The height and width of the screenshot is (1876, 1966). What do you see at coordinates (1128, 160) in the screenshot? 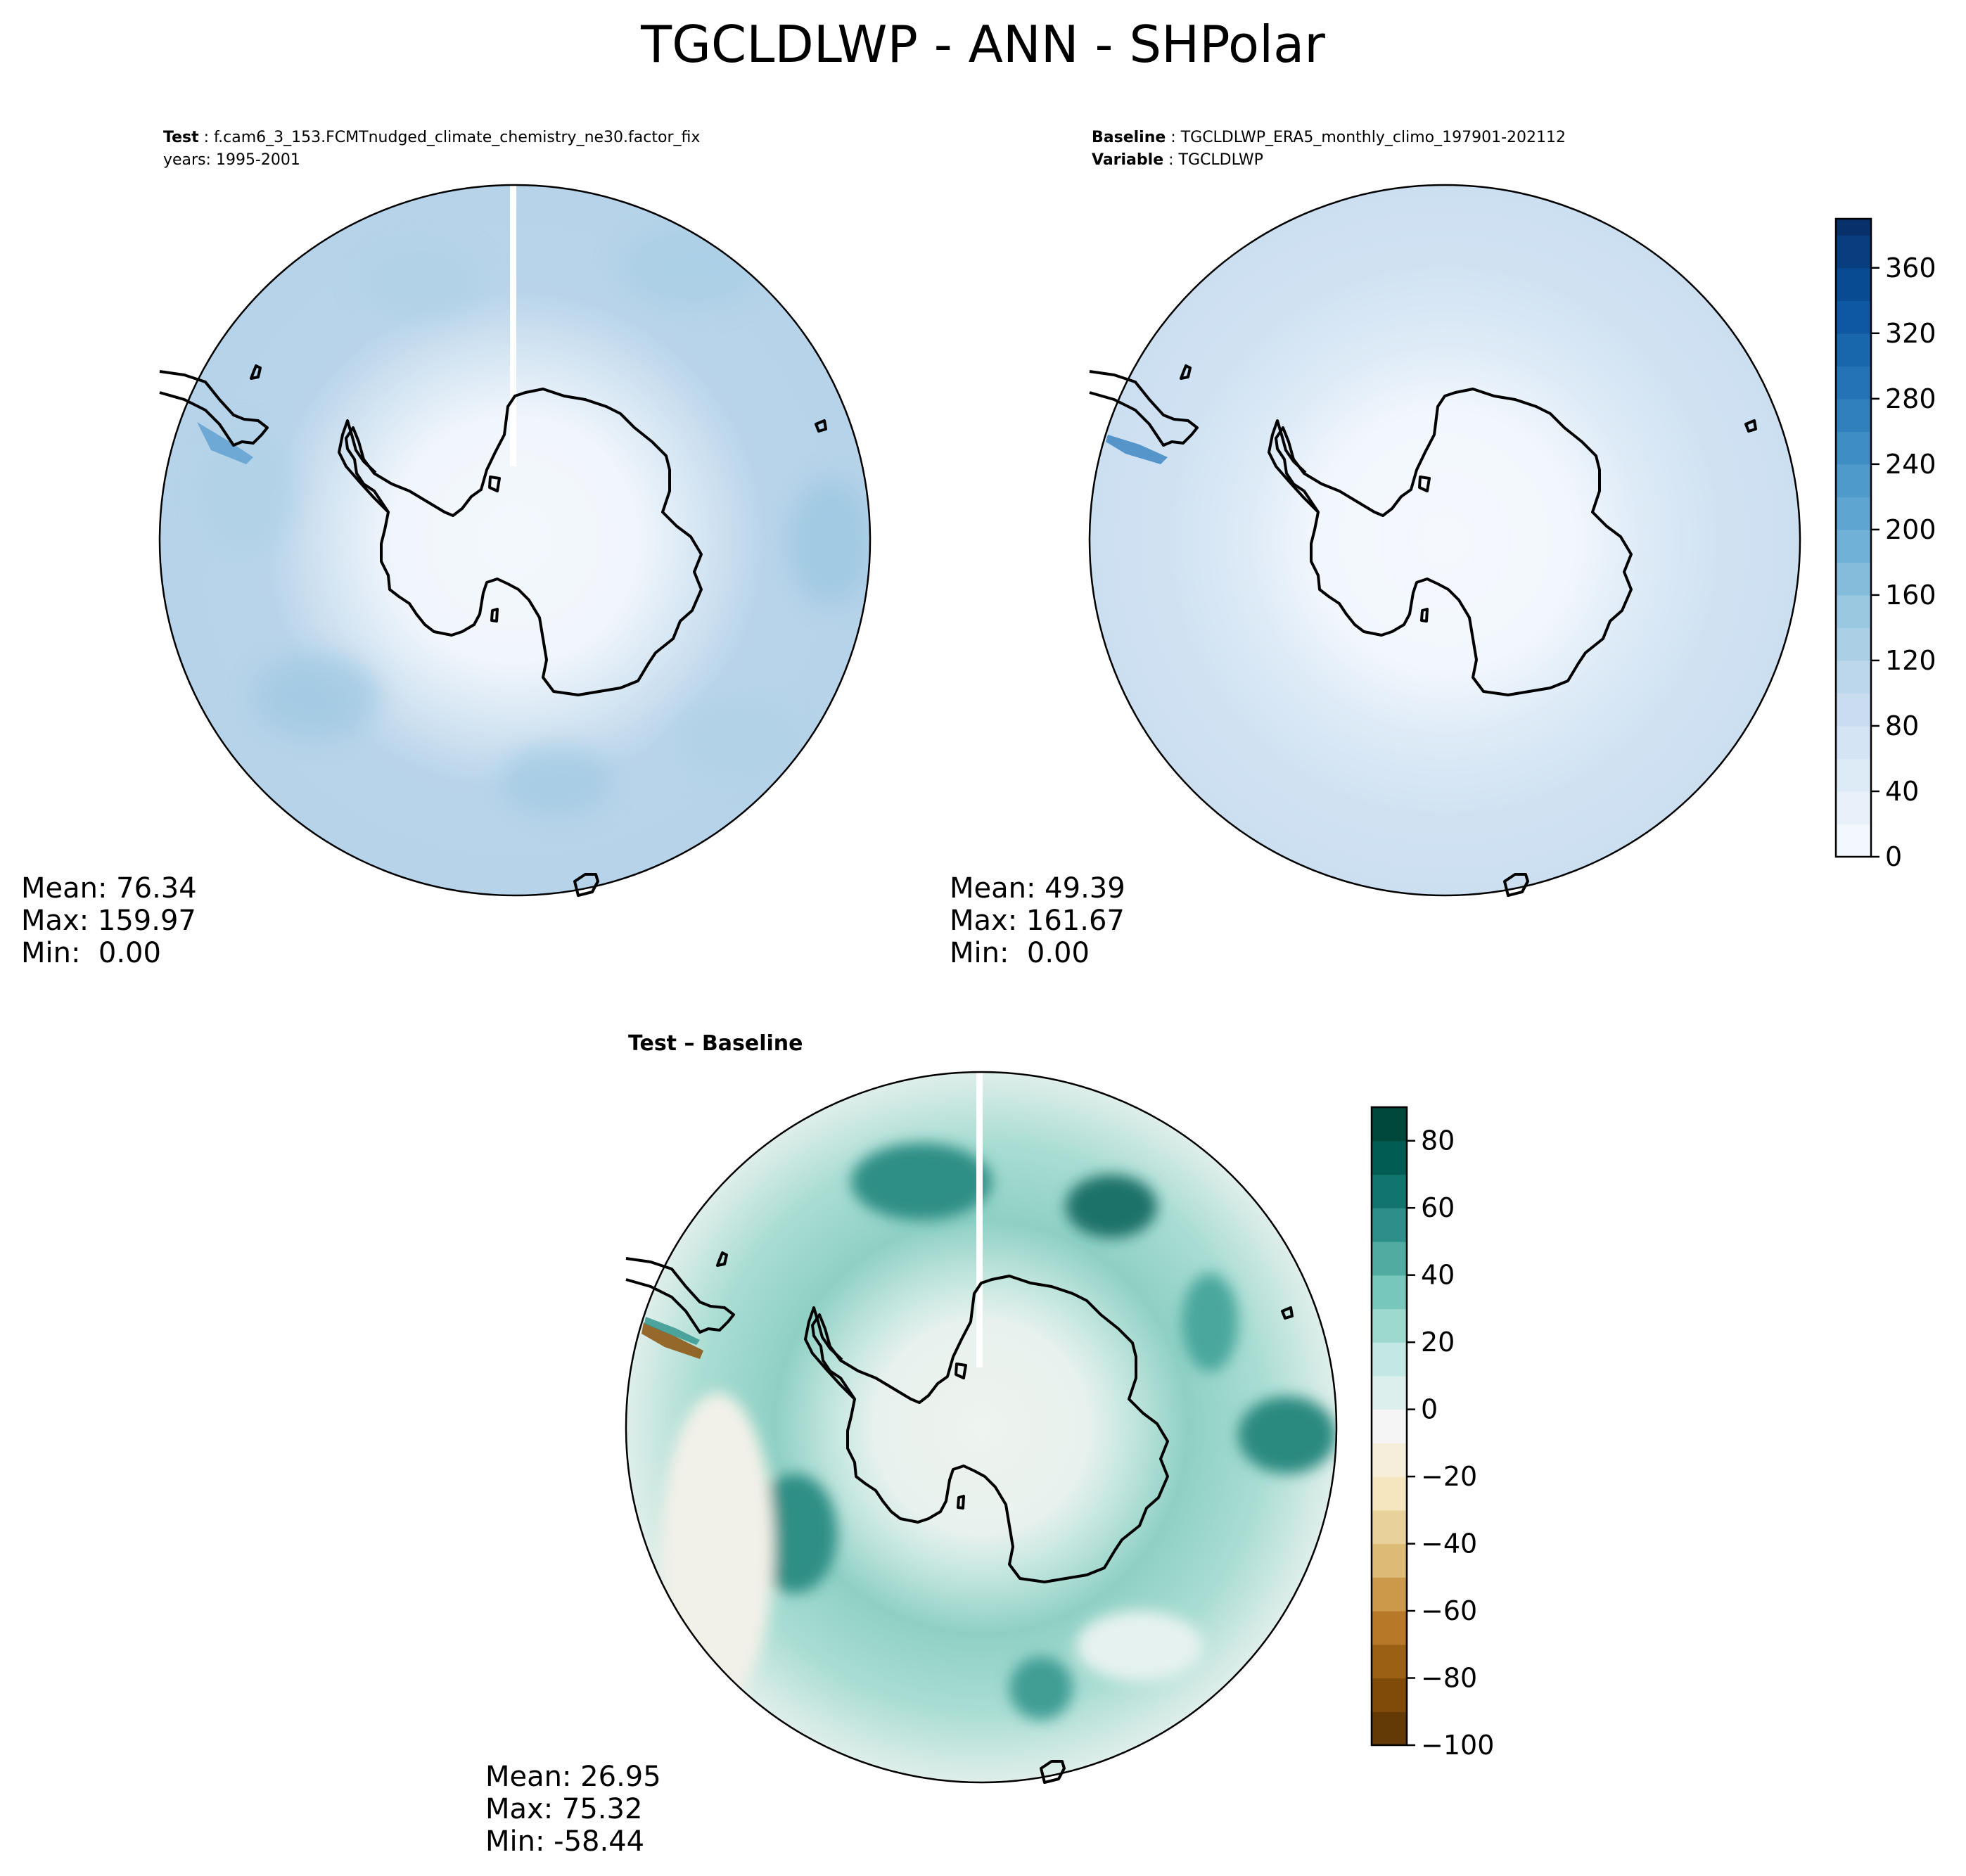
I see `baseline-variable-key: Variable` at bounding box center [1128, 160].